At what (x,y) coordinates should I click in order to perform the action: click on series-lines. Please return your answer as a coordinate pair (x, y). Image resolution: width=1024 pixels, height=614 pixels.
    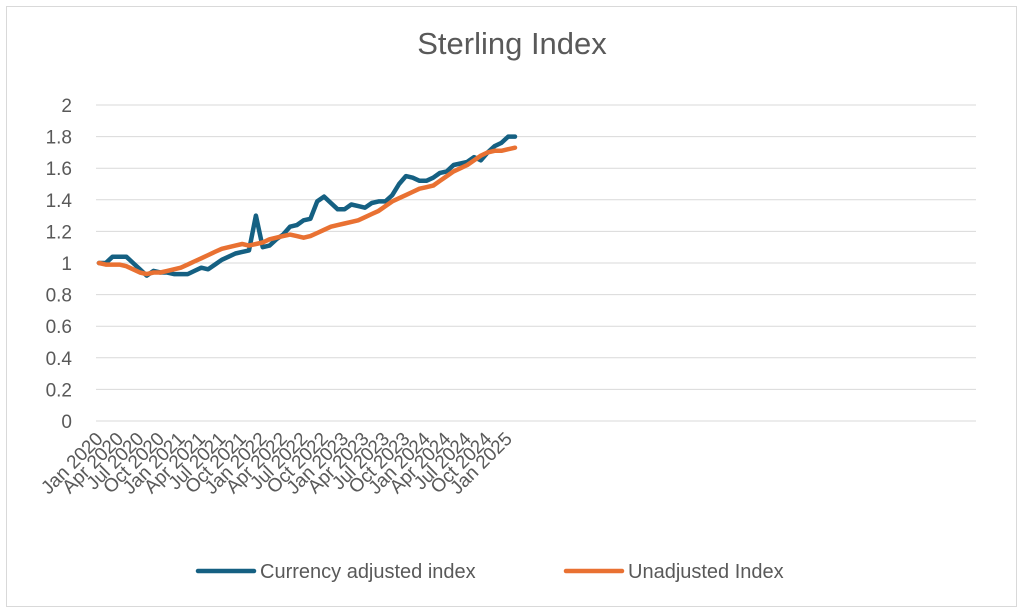
    Looking at the image, I should click on (307, 206).